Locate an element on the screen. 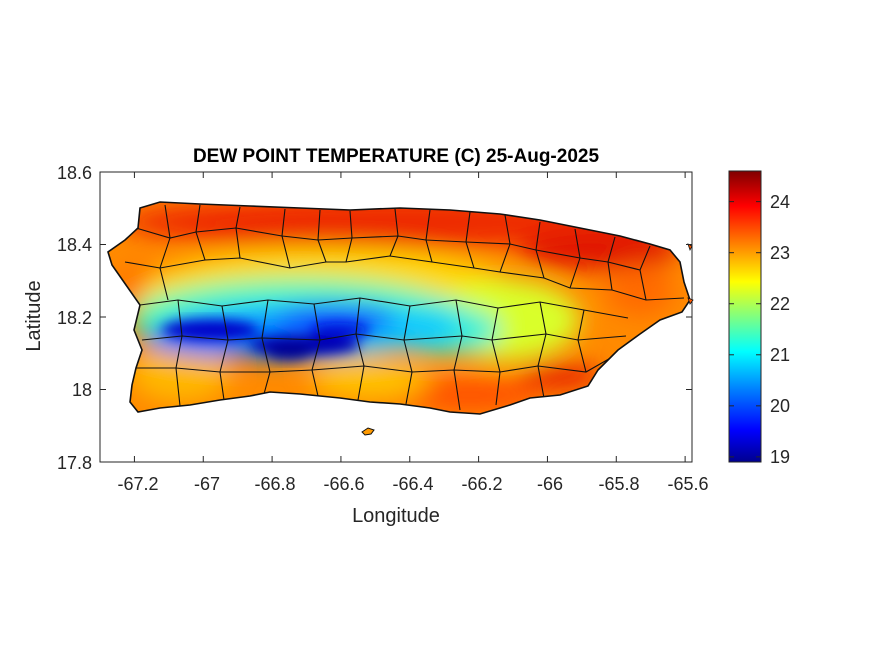 The image size is (875, 656). y-tick-labels: 18.6 18.4 18.2 18 17.8 is located at coordinates (74, 318).